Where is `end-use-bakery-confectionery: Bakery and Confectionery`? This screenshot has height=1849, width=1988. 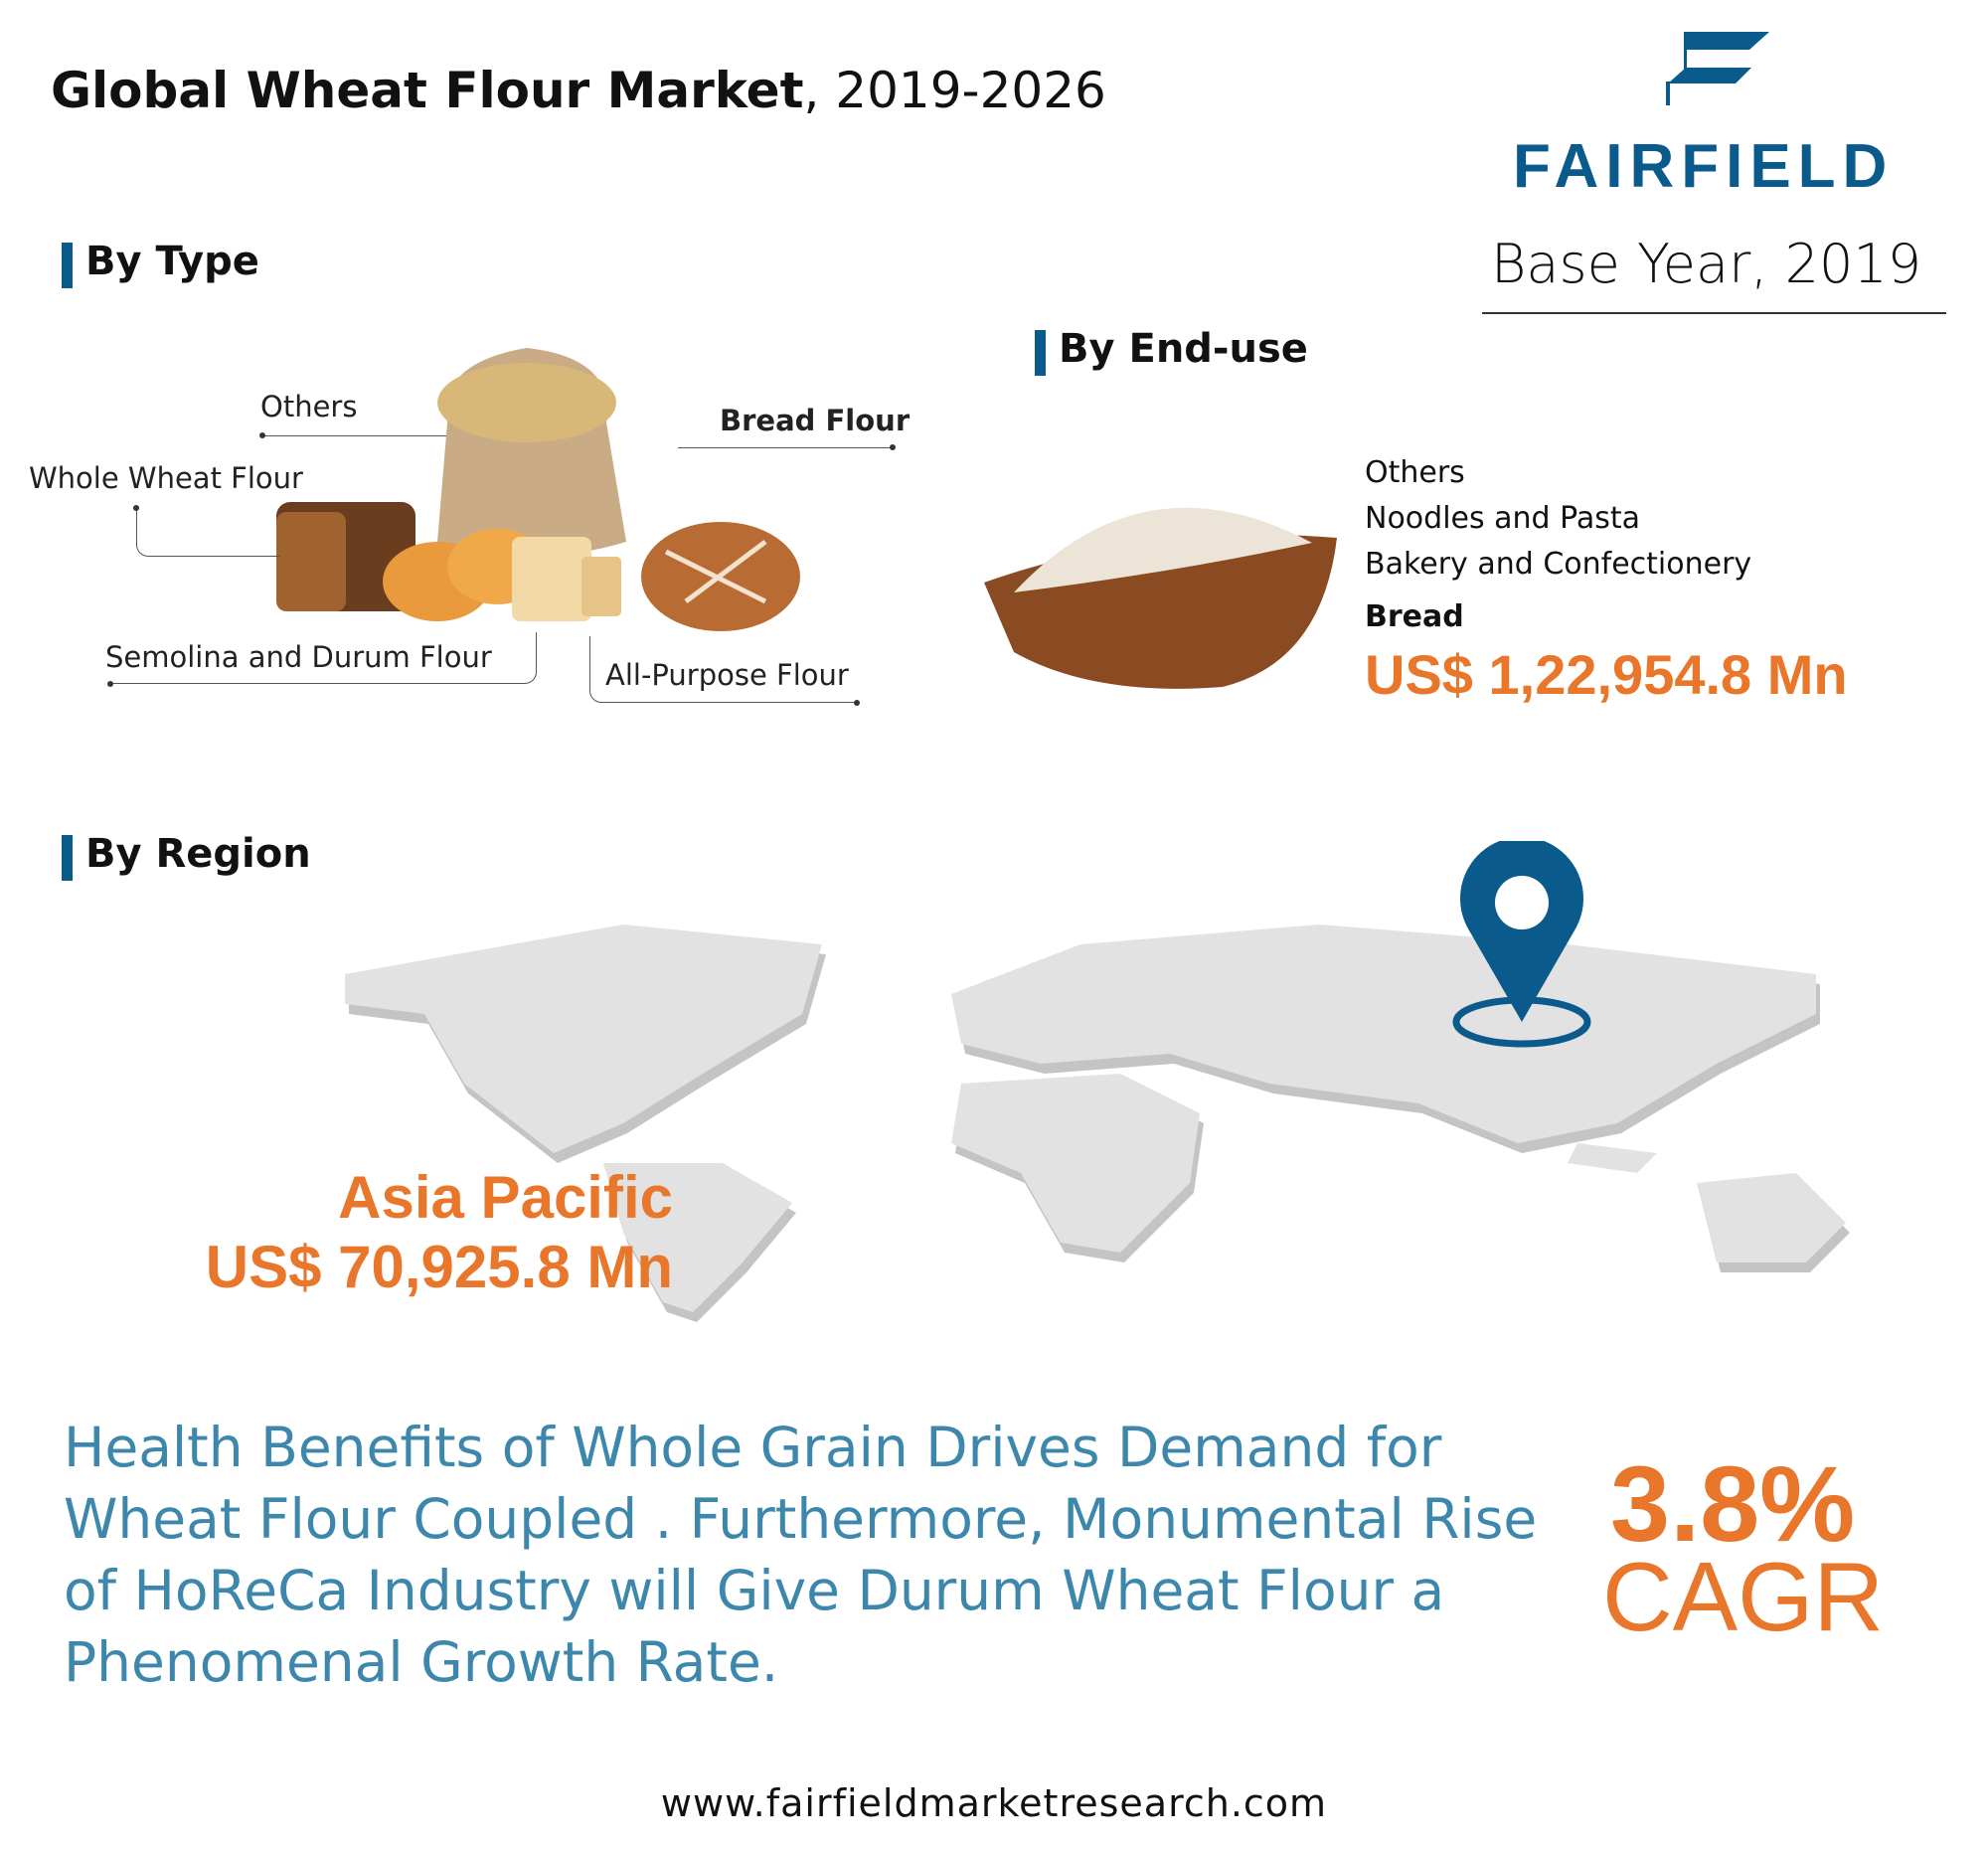 end-use-bakery-confectionery: Bakery and Confectionery is located at coordinates (1558, 564).